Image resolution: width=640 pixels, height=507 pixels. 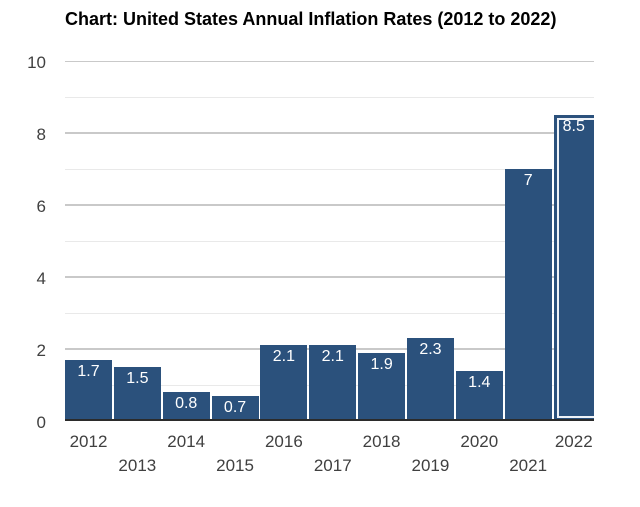 I want to click on y-tick-label-0: 0, so click(x=41, y=422).